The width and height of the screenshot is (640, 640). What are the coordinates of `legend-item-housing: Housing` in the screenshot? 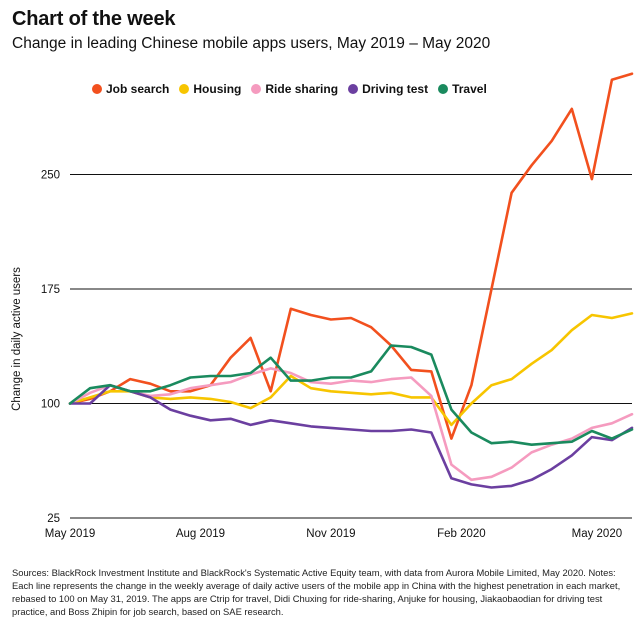 It's located at (210, 89).